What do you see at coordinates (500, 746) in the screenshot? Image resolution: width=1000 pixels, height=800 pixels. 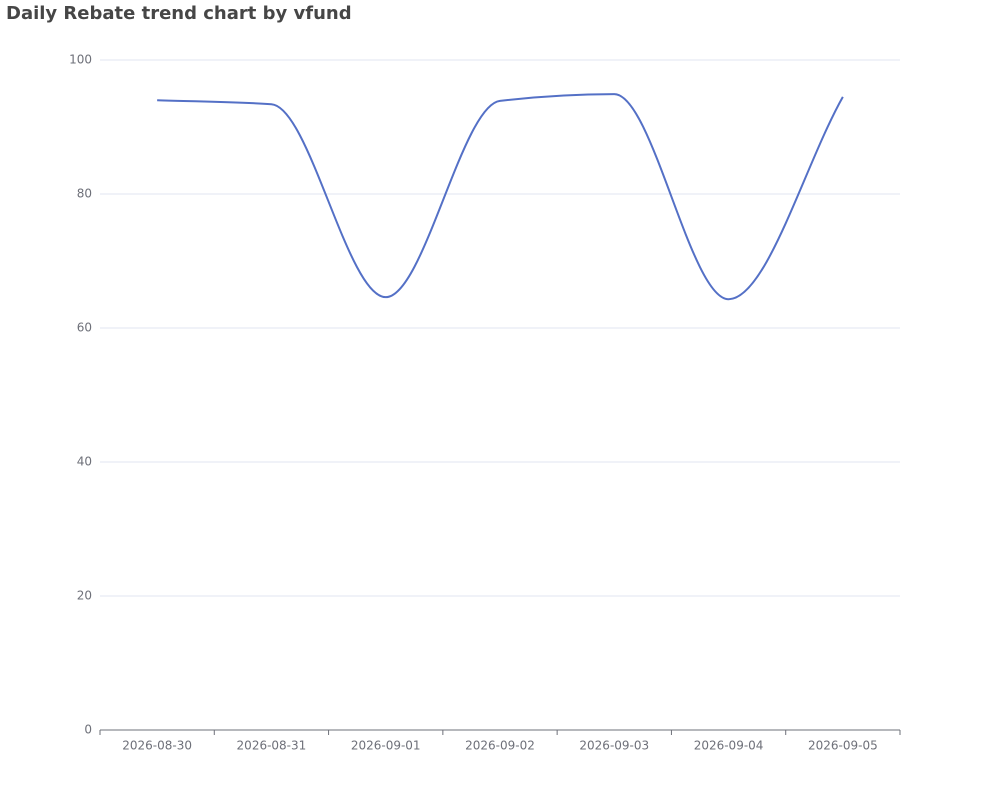 I see `x-tick-label: 2026-09-02` at bounding box center [500, 746].